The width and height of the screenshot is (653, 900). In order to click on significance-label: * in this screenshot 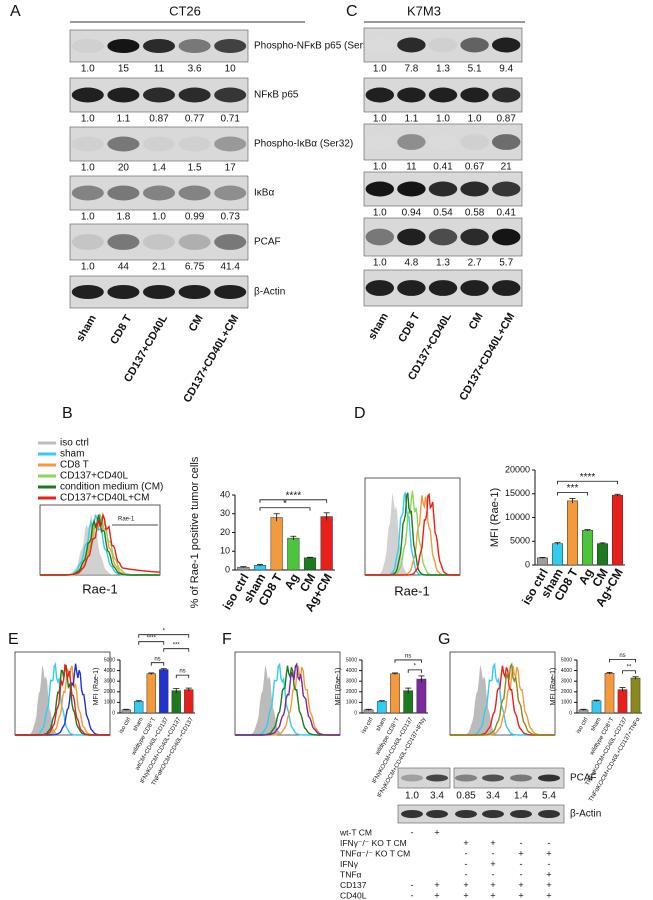, I will do `click(415, 666)`.